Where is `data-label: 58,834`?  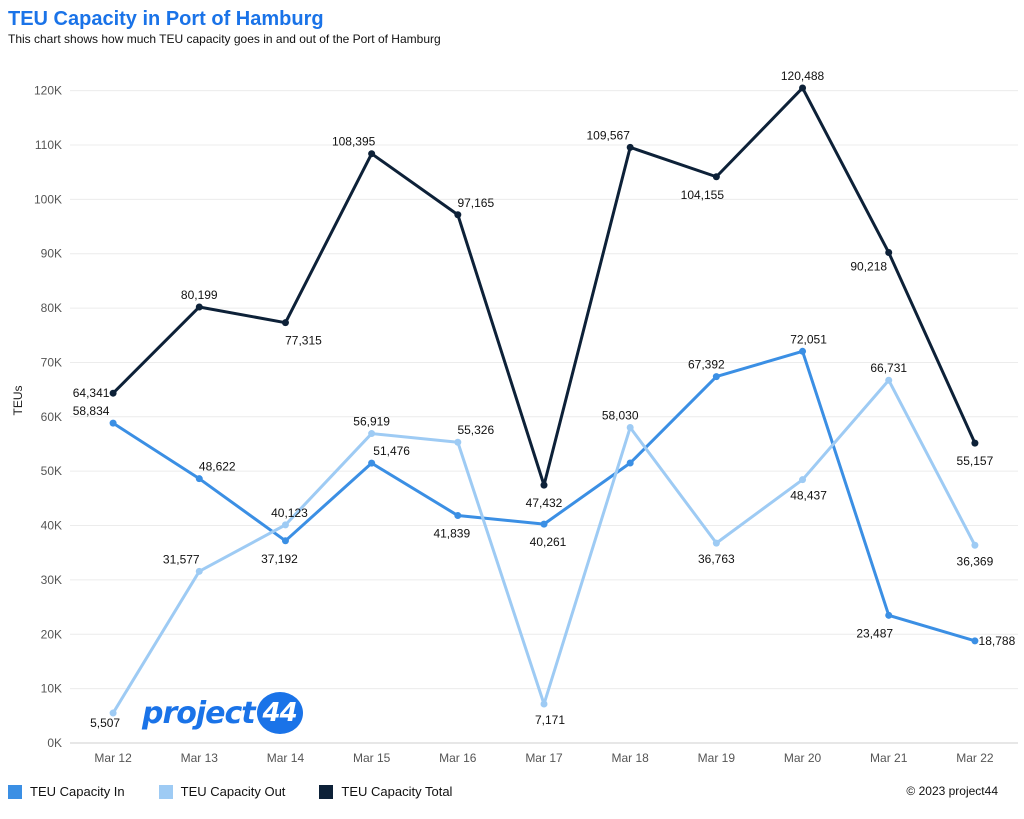
data-label: 58,834 is located at coordinates (91, 411).